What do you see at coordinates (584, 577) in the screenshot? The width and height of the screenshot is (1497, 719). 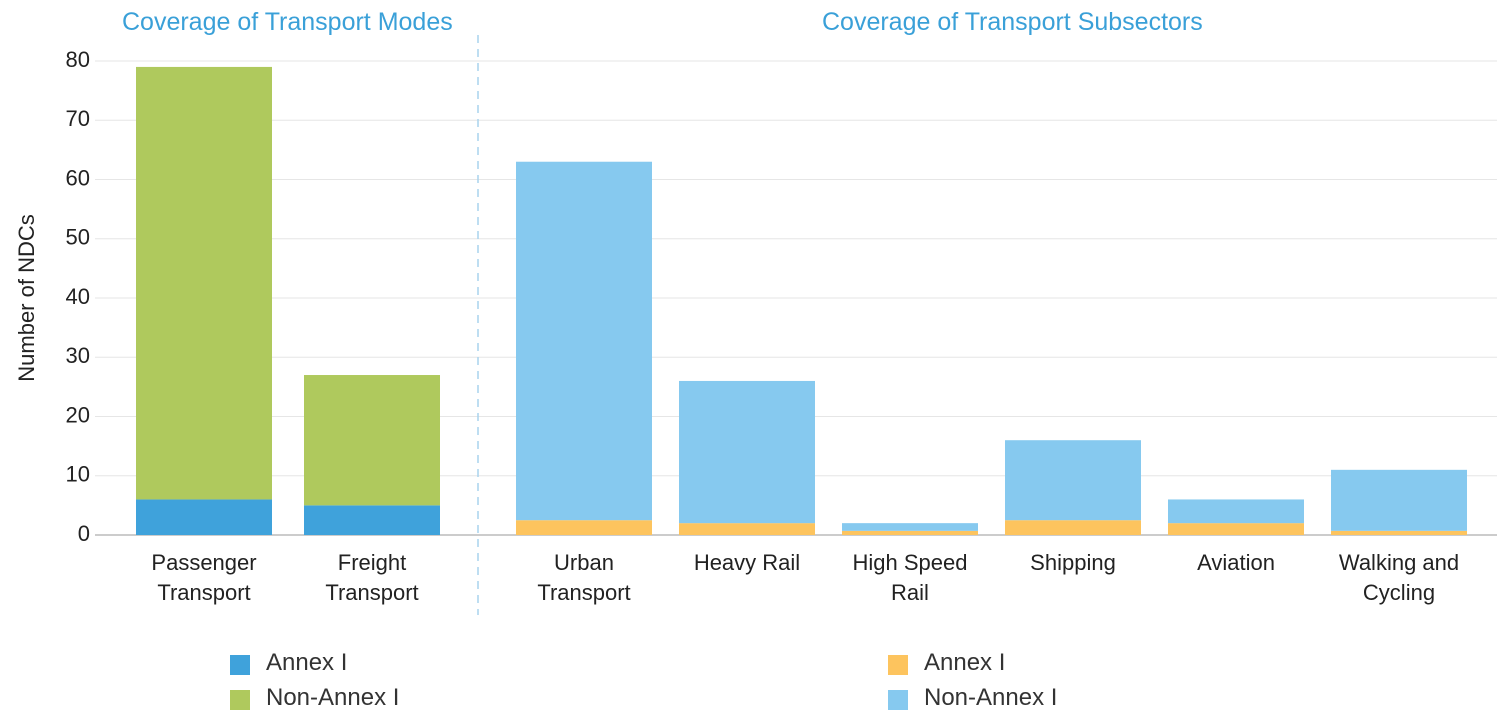 I see `x-tick-label: Urban Transport` at bounding box center [584, 577].